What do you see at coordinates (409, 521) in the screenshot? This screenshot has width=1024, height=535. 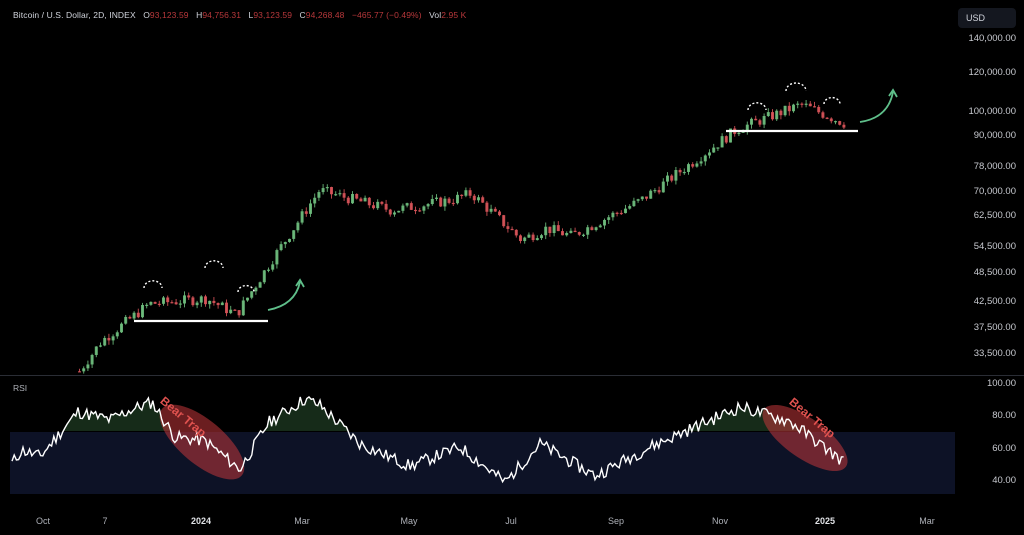 I see `time-tick: May` at bounding box center [409, 521].